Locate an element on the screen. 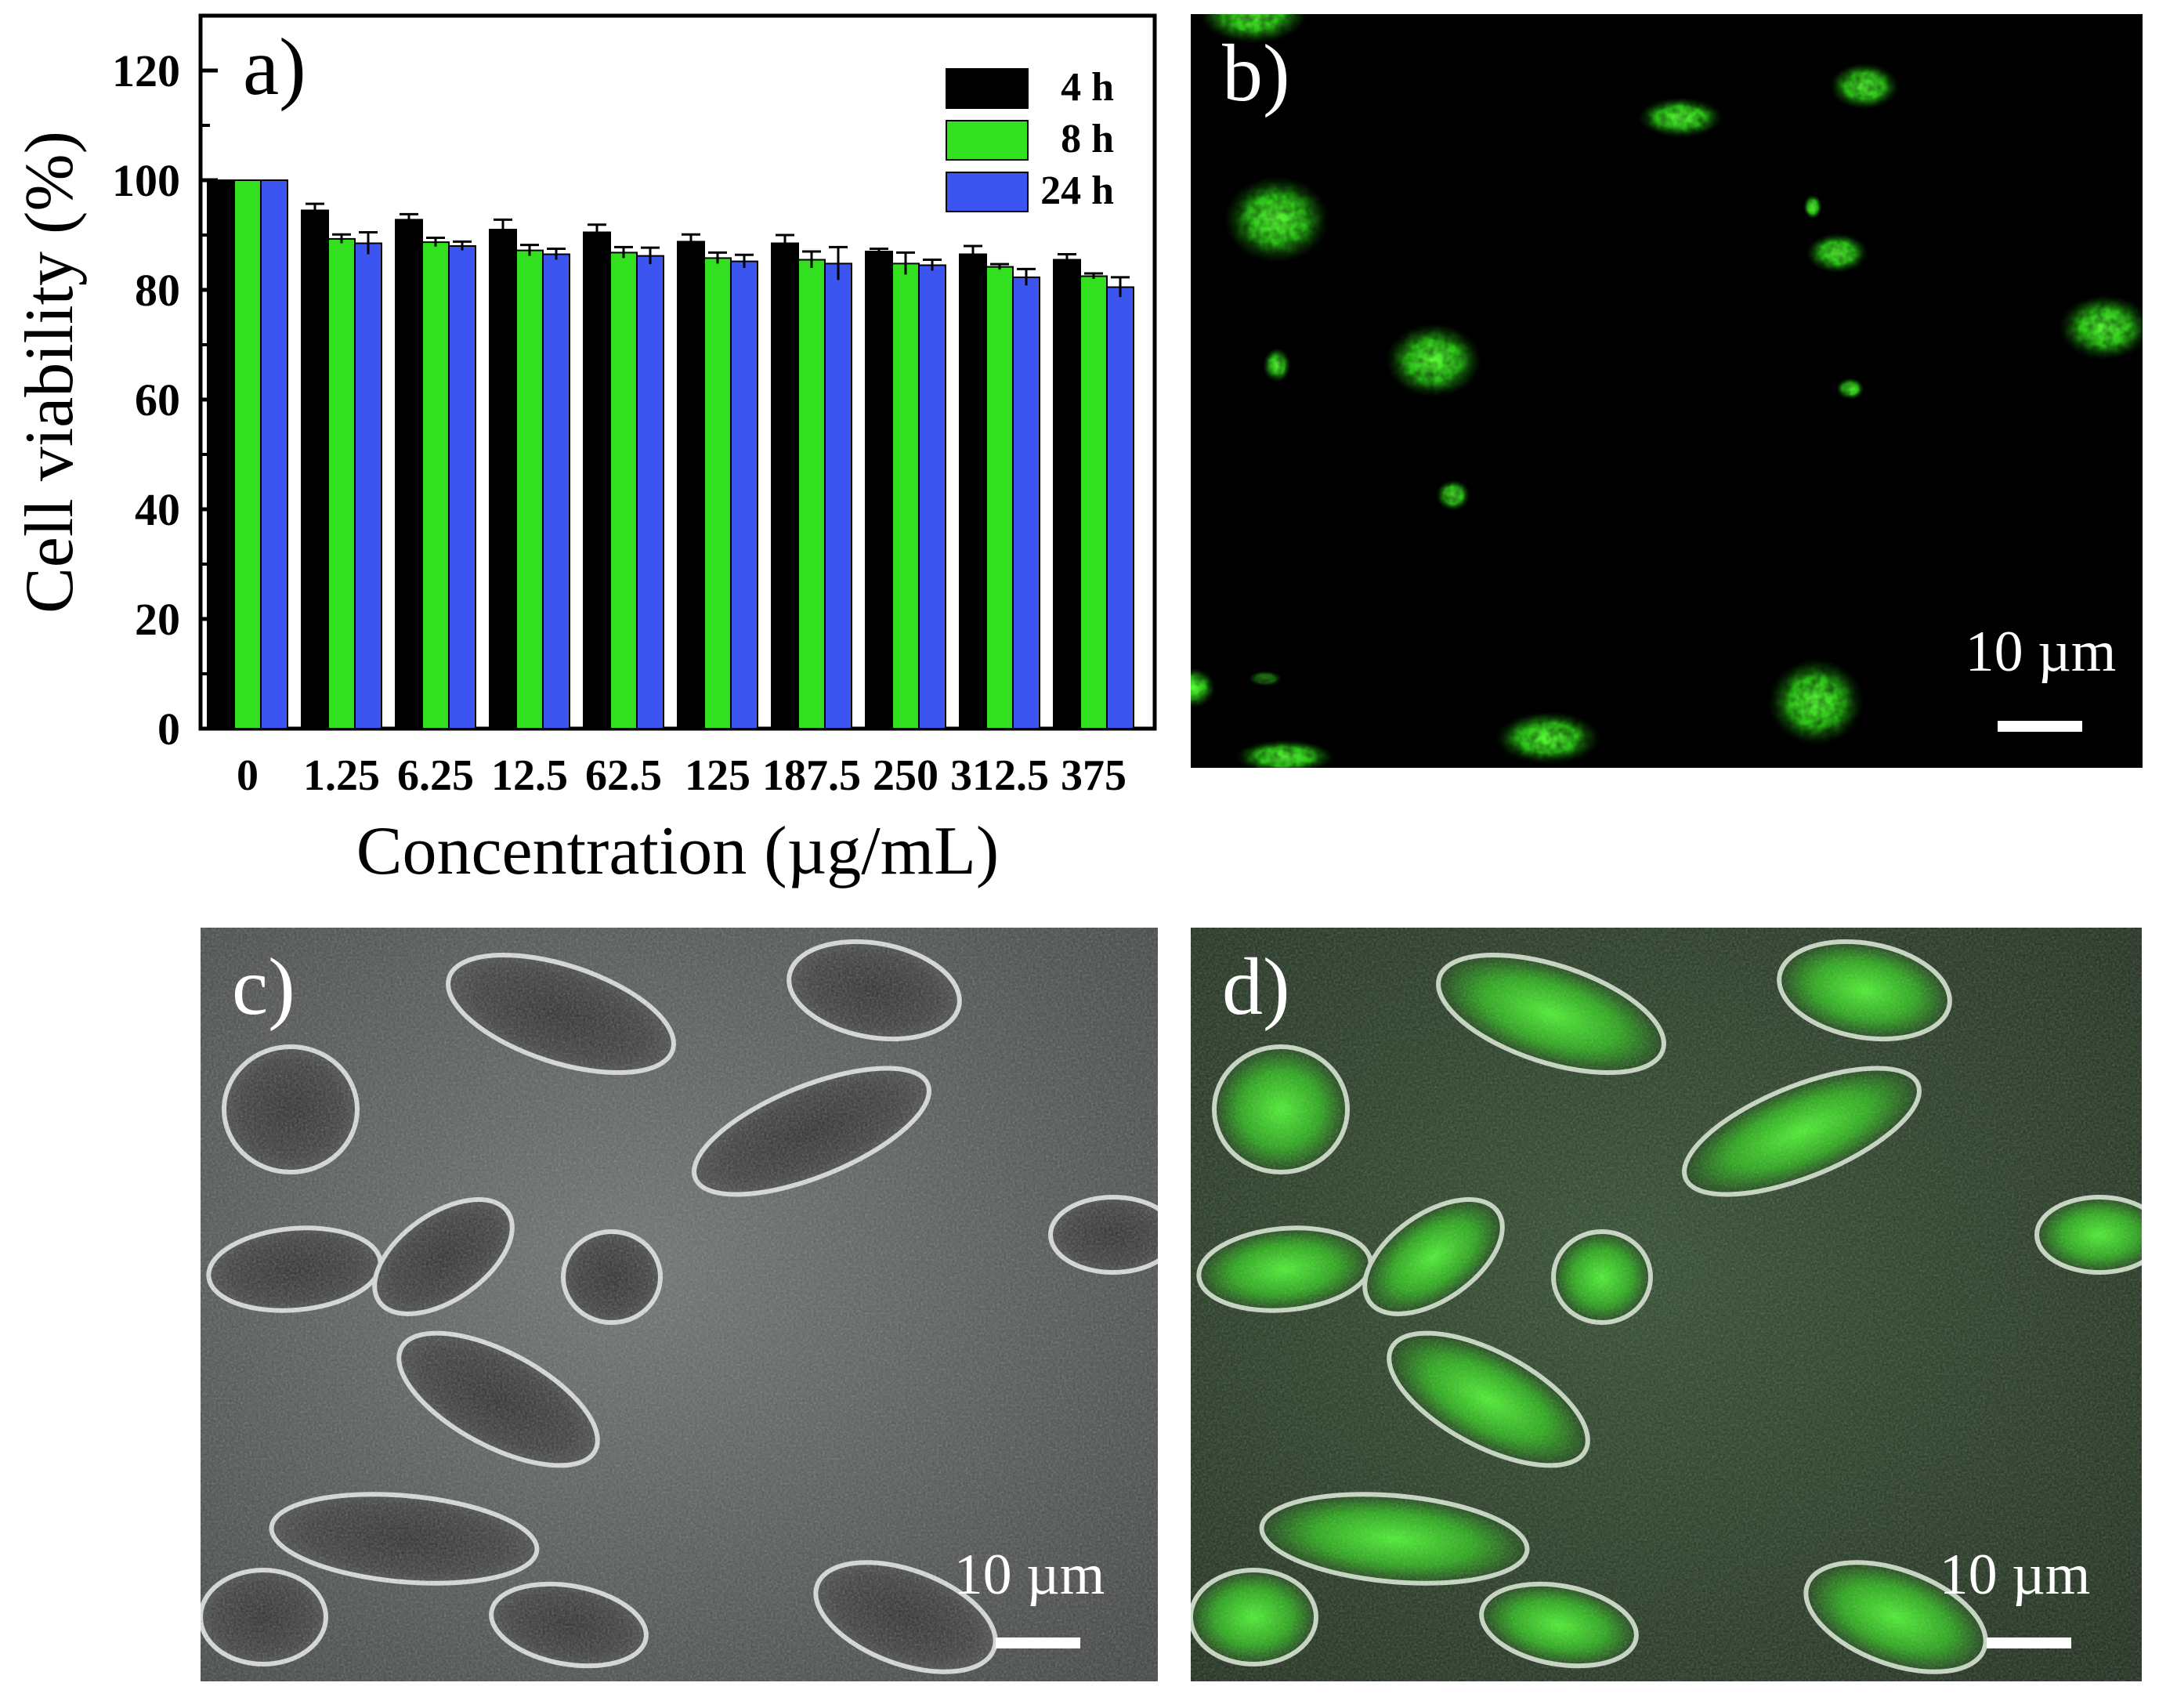 This screenshot has width=2159, height=1708. x-tick-label: 1.25 is located at coordinates (341, 775).